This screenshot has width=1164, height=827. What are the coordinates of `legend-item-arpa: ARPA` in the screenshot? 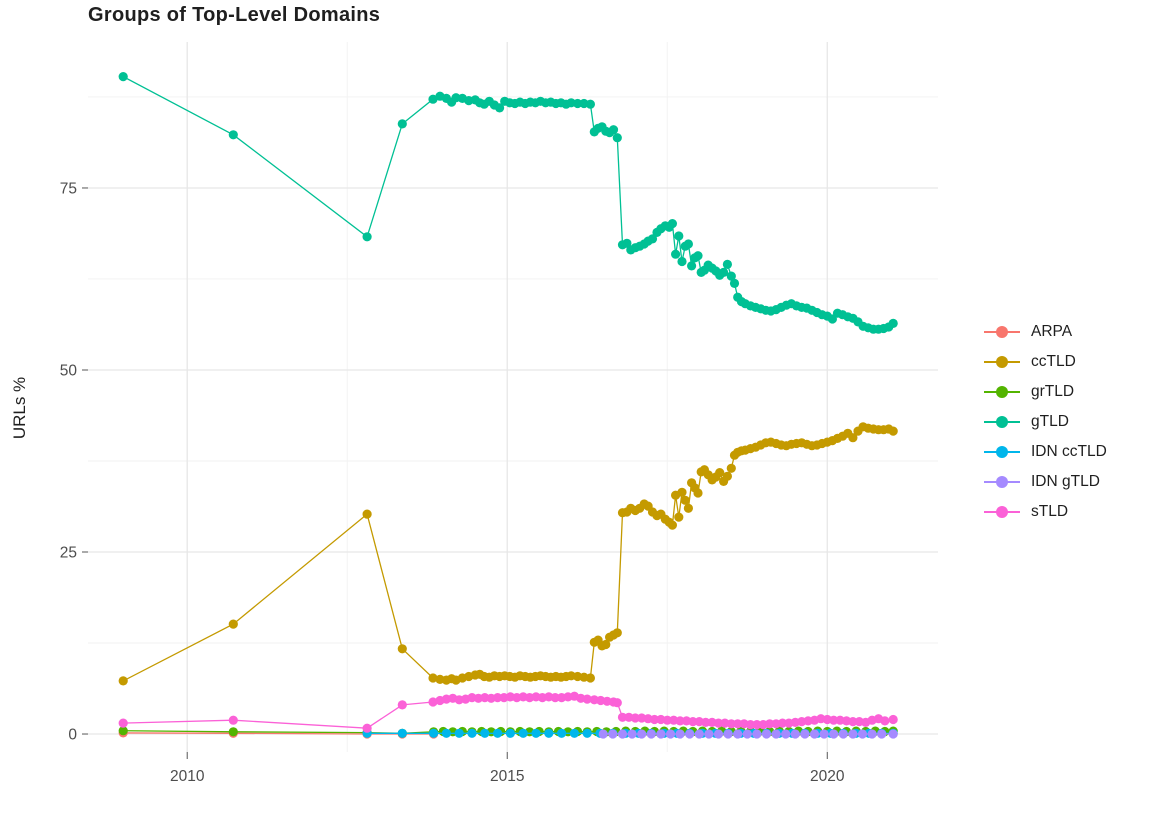 It's located at (1045, 332).